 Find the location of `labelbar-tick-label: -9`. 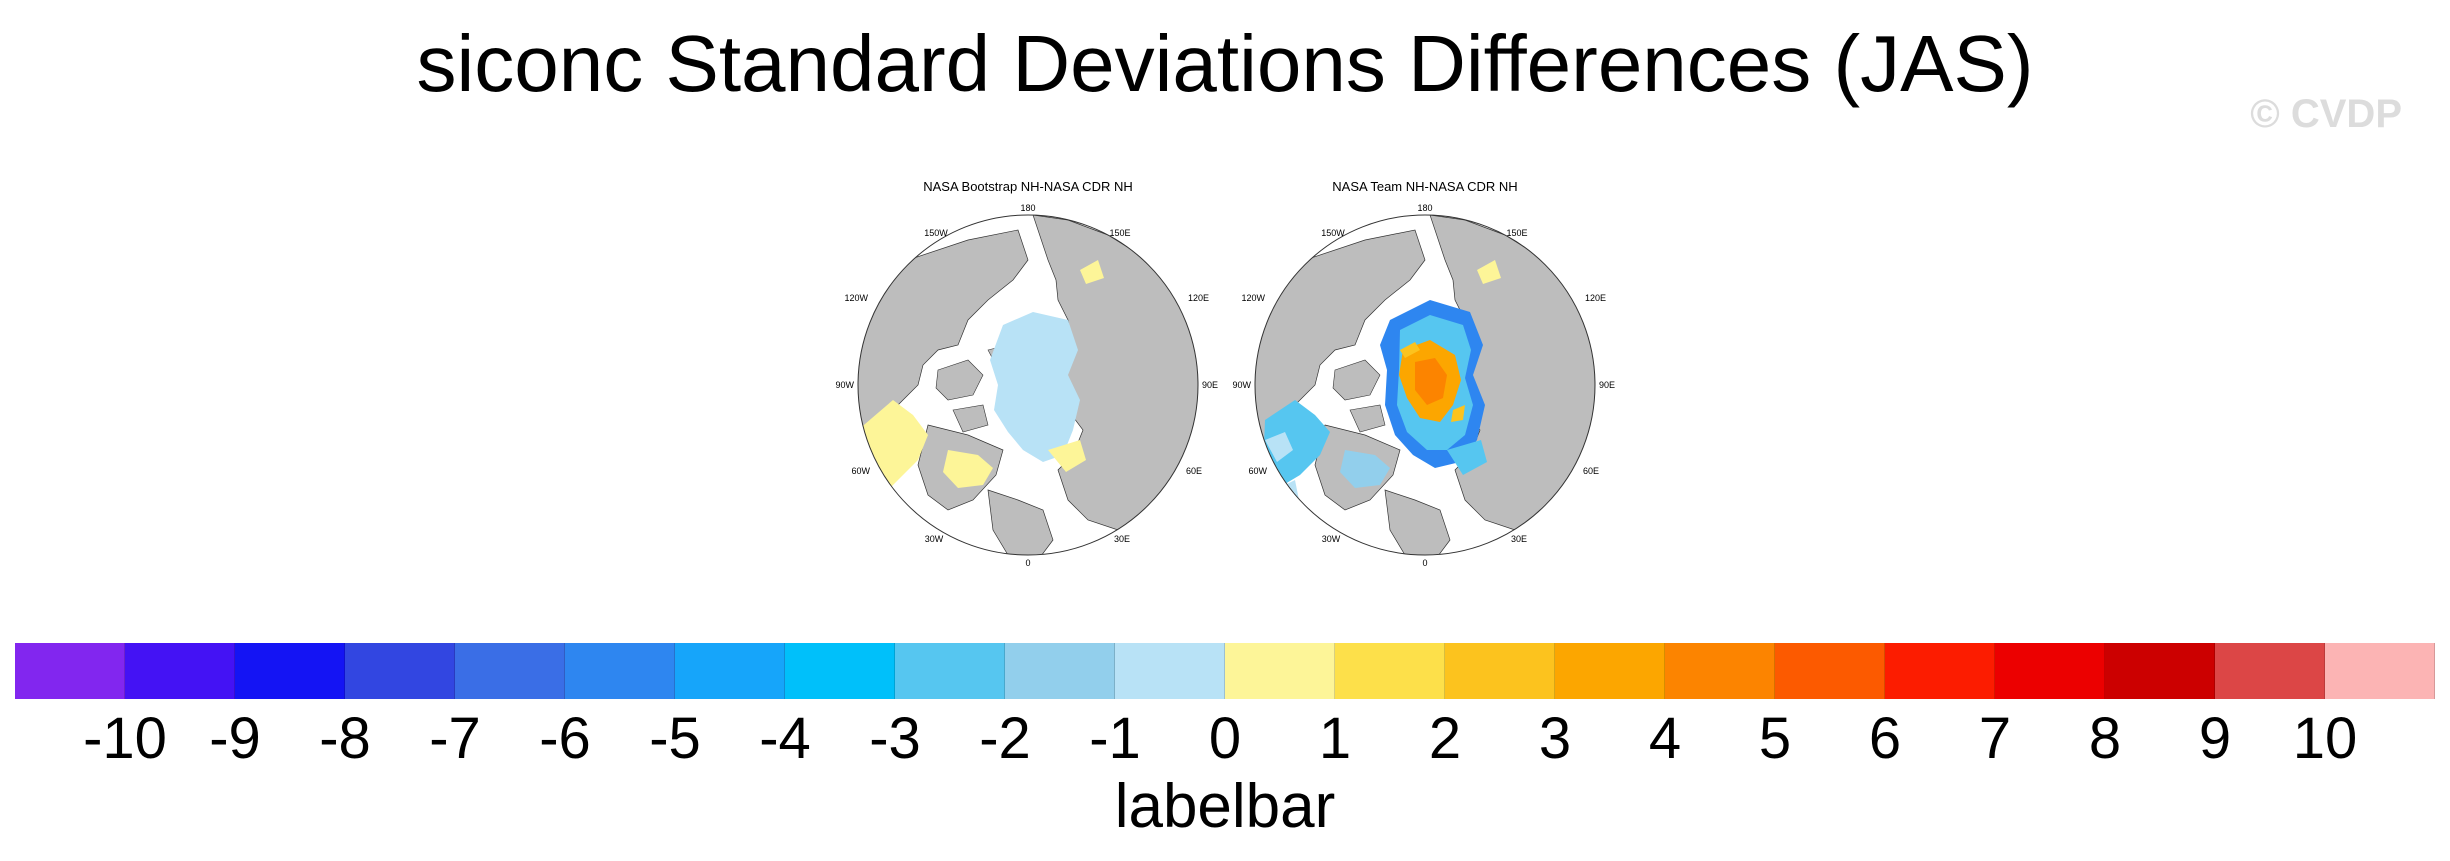

labelbar-tick-label: -9 is located at coordinates (235, 738).